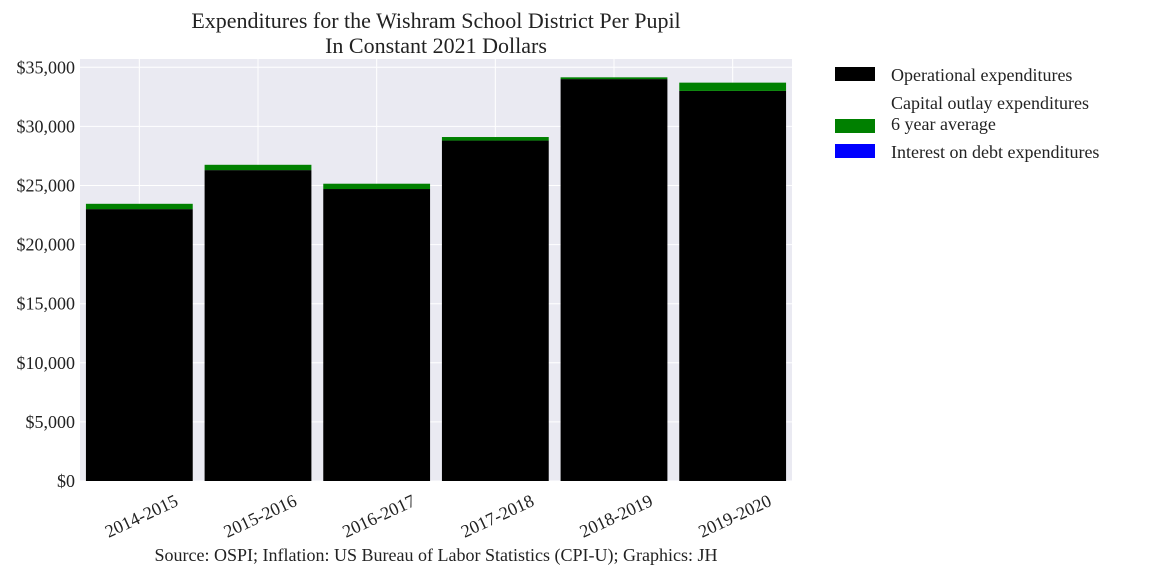  What do you see at coordinates (46, 304) in the screenshot?
I see `y-tick-label: $15,000` at bounding box center [46, 304].